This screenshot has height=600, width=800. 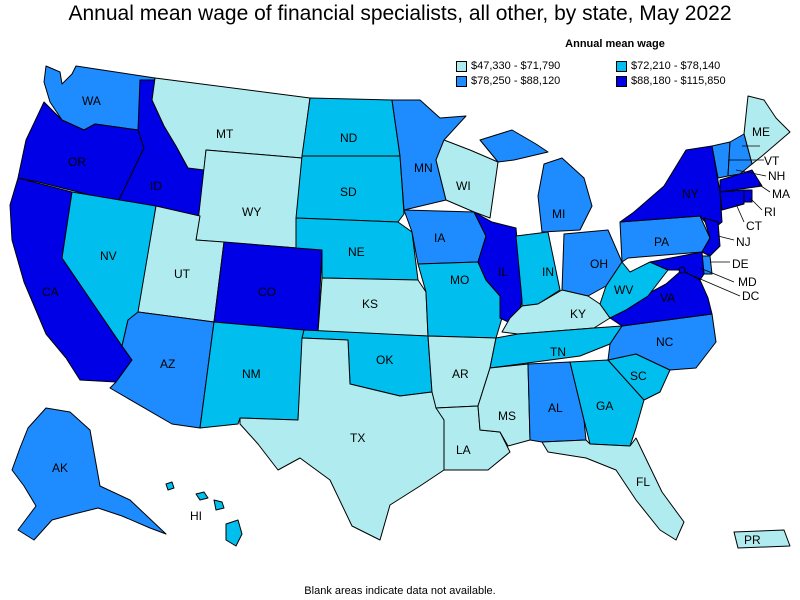 I want to click on state-pr, so click(x=762, y=539).